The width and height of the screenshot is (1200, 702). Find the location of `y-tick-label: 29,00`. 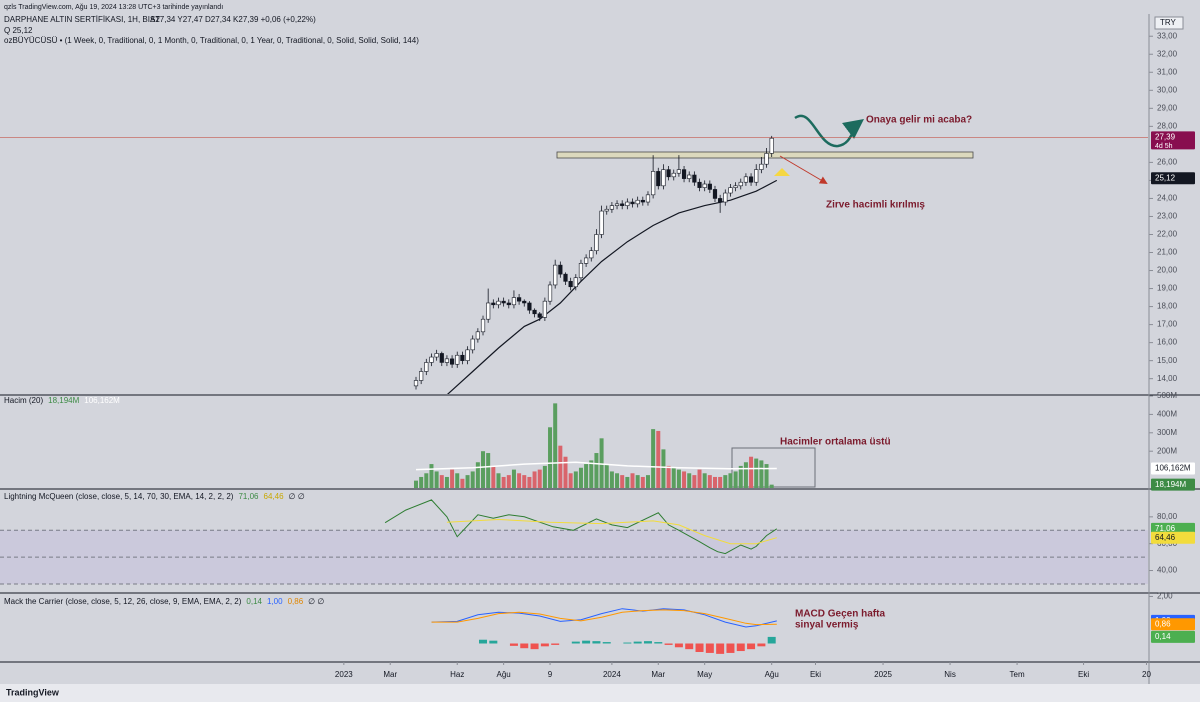

y-tick-label: 29,00 is located at coordinates (1167, 107).